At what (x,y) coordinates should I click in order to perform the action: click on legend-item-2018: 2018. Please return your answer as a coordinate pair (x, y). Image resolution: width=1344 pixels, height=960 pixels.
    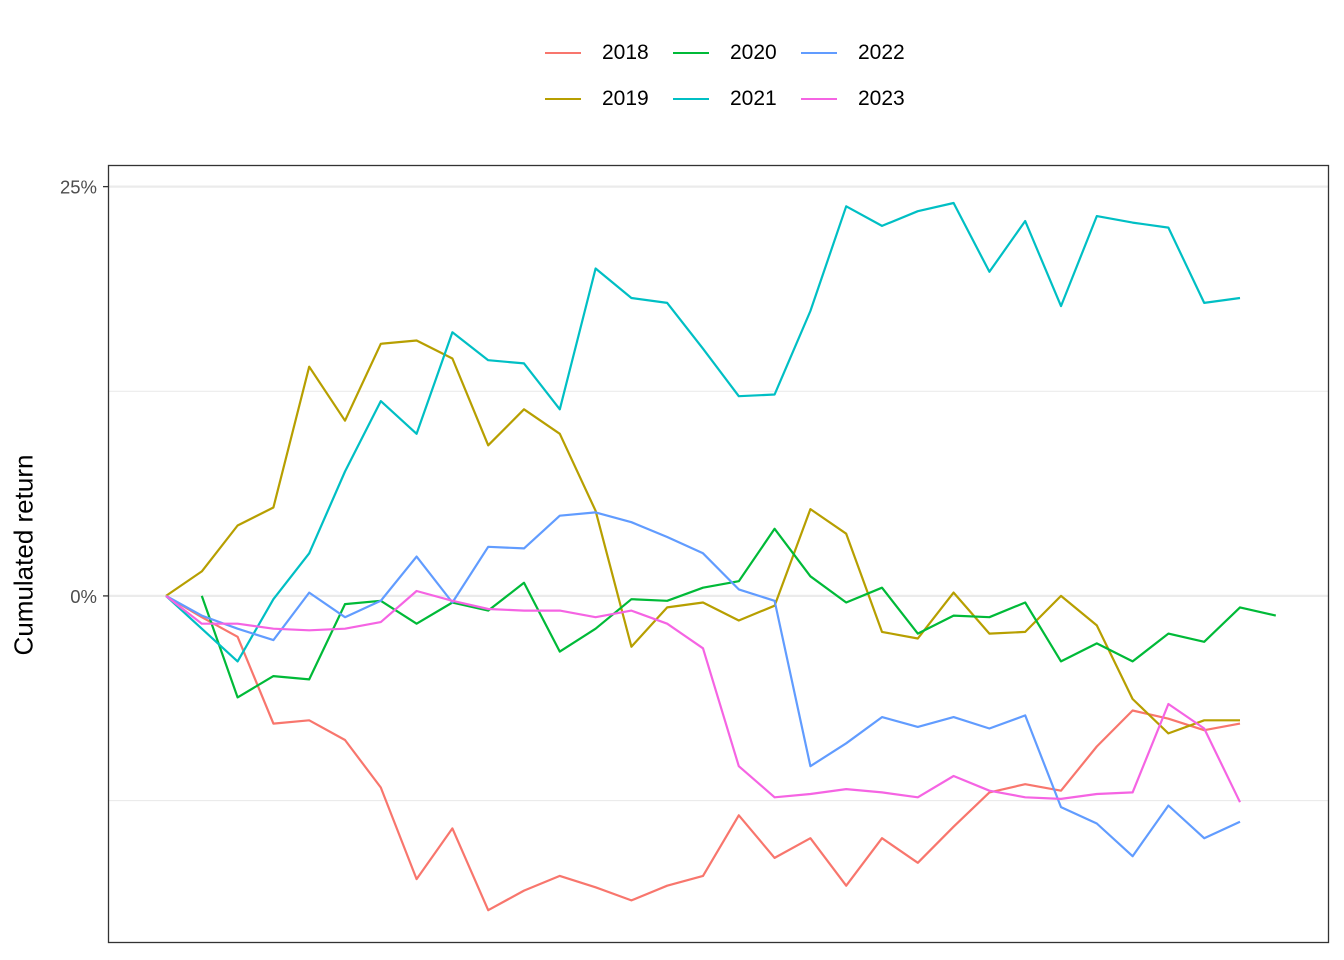
    Looking at the image, I should click on (609, 53).